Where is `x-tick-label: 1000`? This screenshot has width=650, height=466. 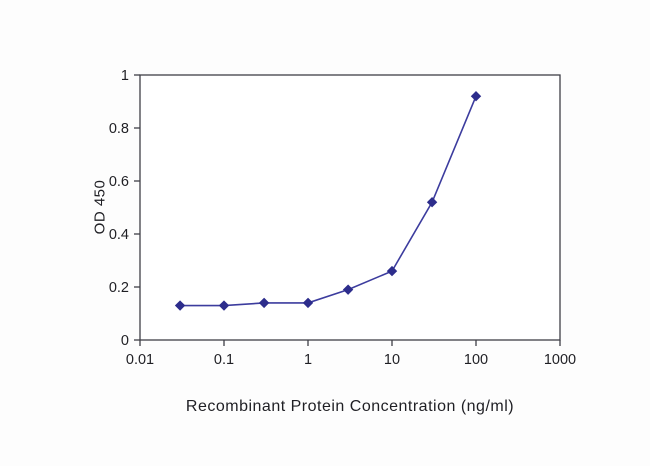
x-tick-label: 1000 is located at coordinates (560, 360).